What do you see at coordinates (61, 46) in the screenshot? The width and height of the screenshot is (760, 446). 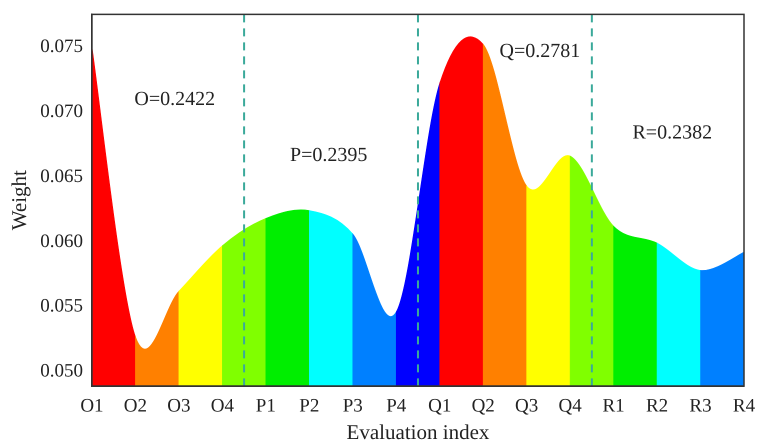 I see `y-tick-label: 0.075` at bounding box center [61, 46].